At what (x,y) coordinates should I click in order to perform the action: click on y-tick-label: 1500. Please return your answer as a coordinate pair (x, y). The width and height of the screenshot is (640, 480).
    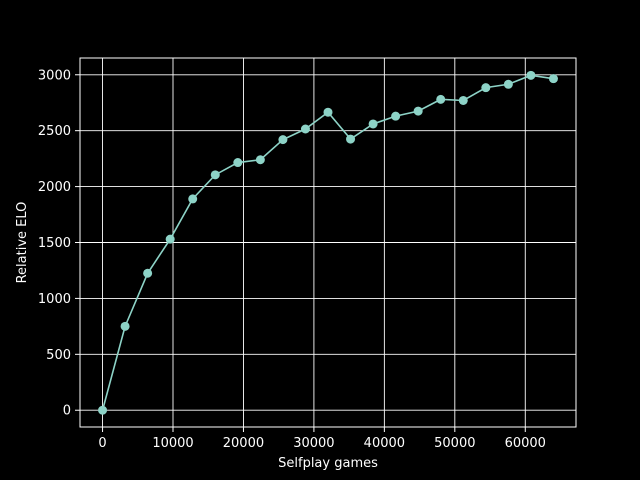
    Looking at the image, I should click on (54, 243).